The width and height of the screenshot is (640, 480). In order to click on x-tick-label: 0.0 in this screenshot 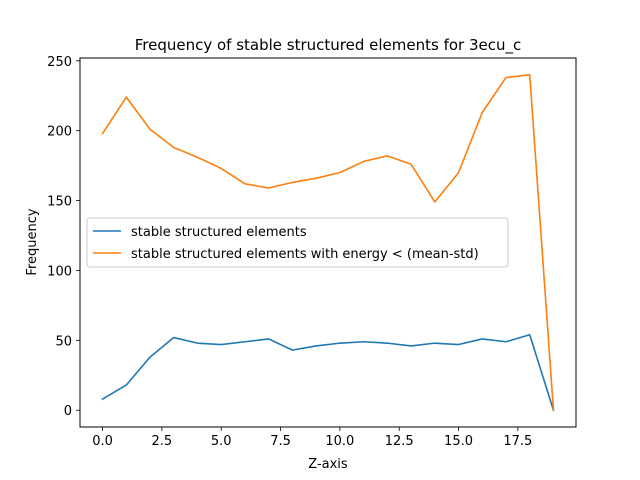, I will do `click(102, 441)`.